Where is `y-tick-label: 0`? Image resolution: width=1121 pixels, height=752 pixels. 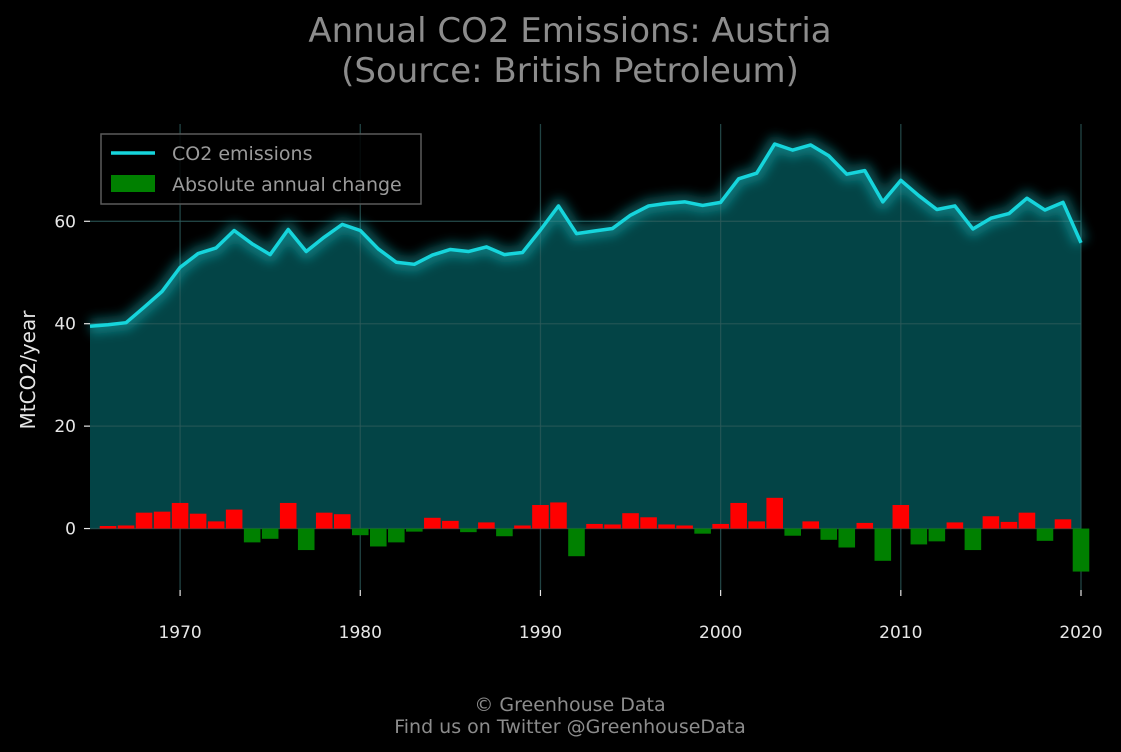 y-tick-label: 0 is located at coordinates (70, 530).